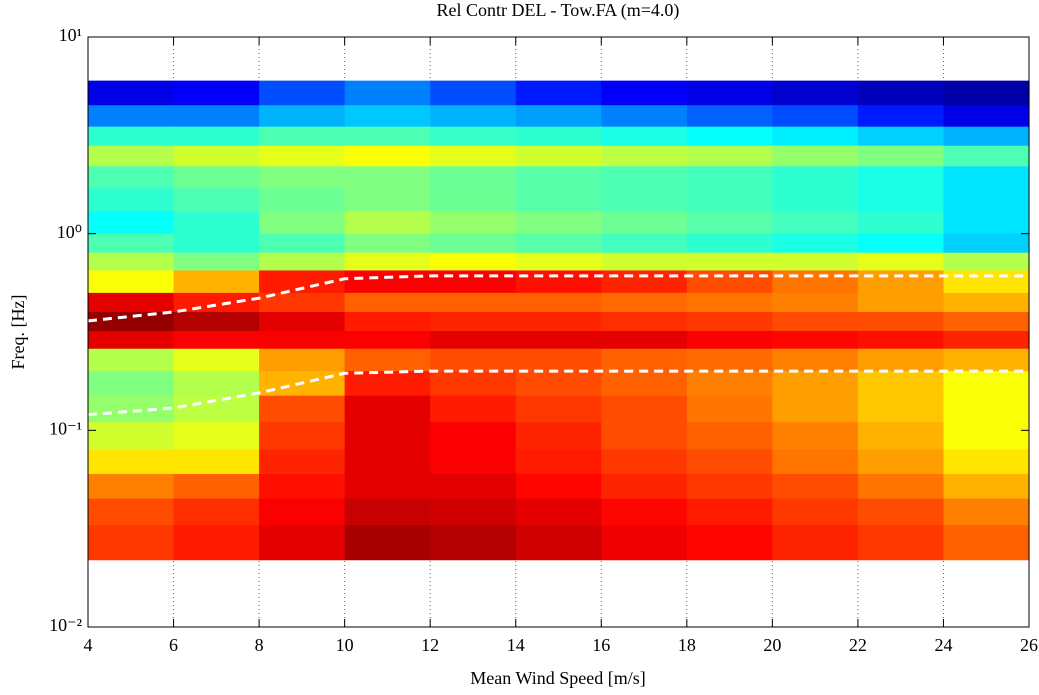  Describe the element at coordinates (69, 232) in the screenshot. I see `y-tick-label: 10⁰` at that location.